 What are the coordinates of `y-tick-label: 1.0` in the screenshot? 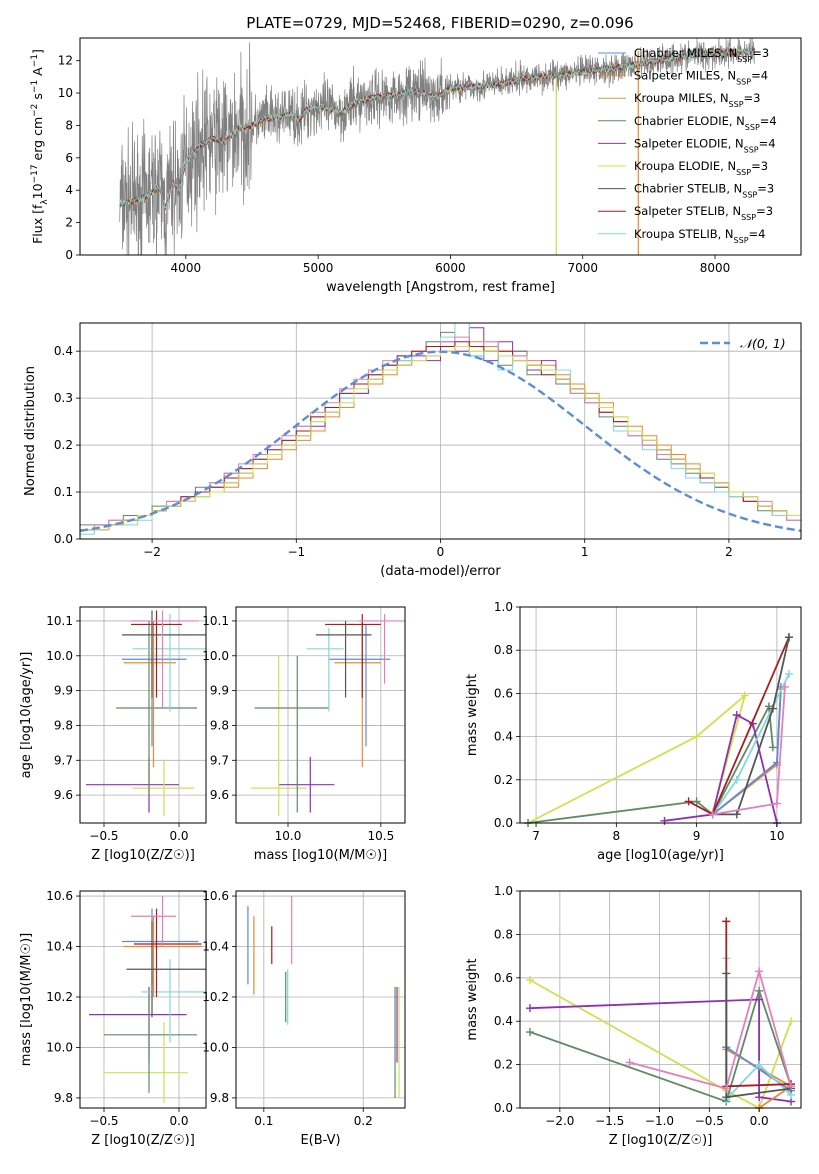 It's located at (503, 607).